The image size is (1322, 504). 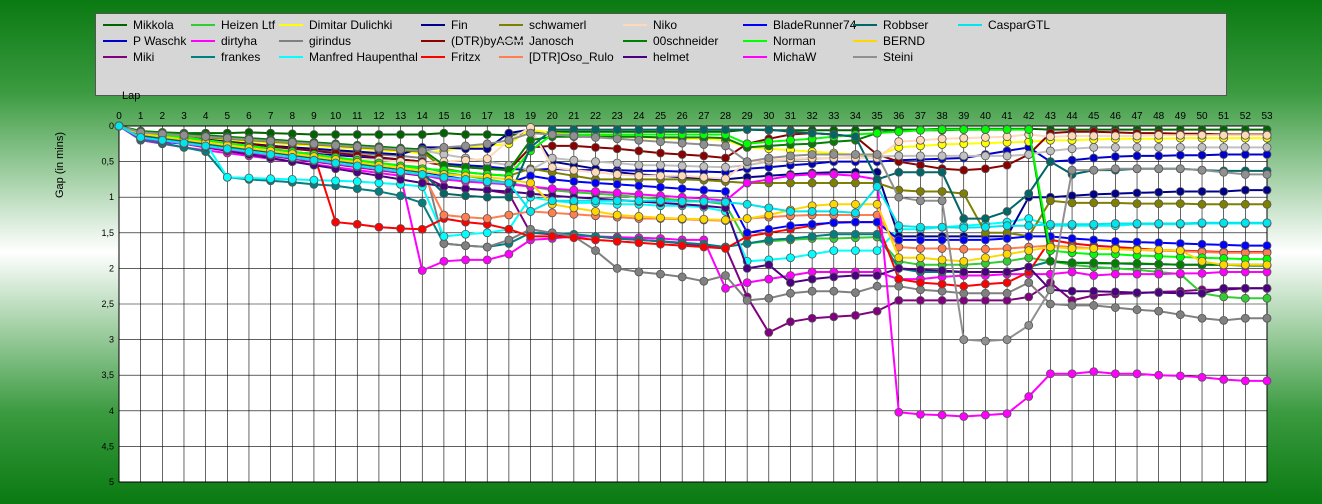 What do you see at coordinates (357, 116) in the screenshot?
I see `x-tick-label: 11` at bounding box center [357, 116].